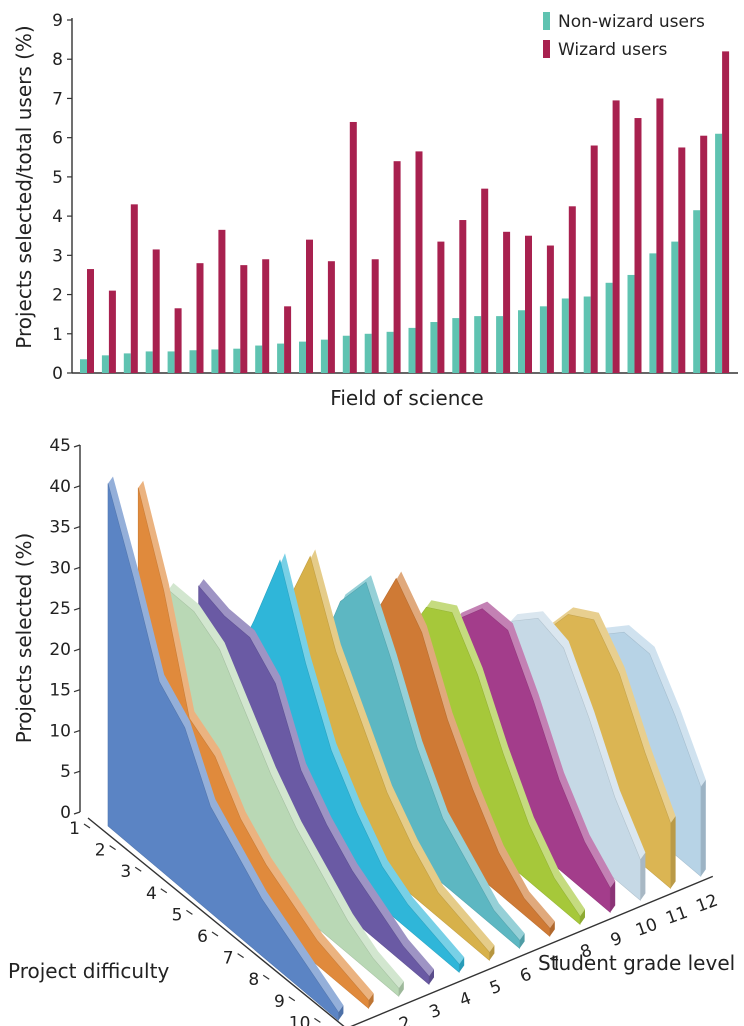 This screenshot has height=1026, width=744. Describe the element at coordinates (57, 139) in the screenshot. I see `y-tick-label: 6` at that location.